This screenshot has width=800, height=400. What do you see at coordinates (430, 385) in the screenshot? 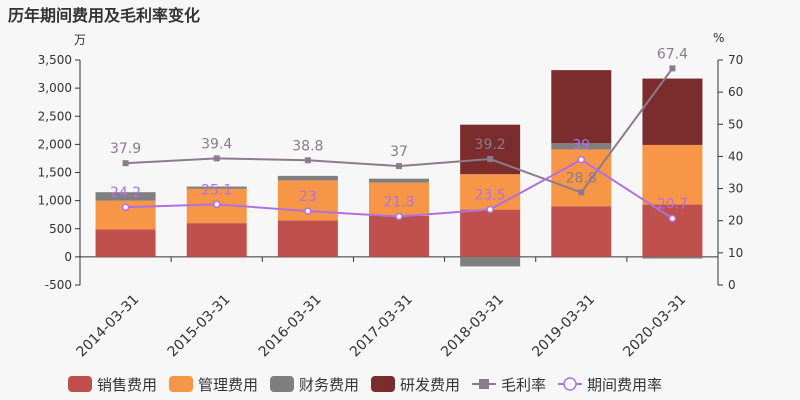
I see `legend-label: 研发费用` at bounding box center [430, 385].